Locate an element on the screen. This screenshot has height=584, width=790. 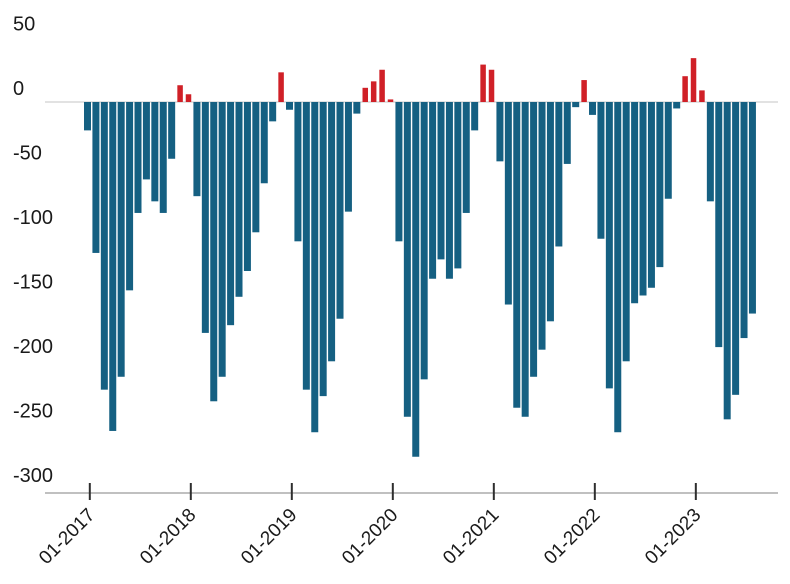
x-tick-label: 01-2023 is located at coordinates (673, 537).